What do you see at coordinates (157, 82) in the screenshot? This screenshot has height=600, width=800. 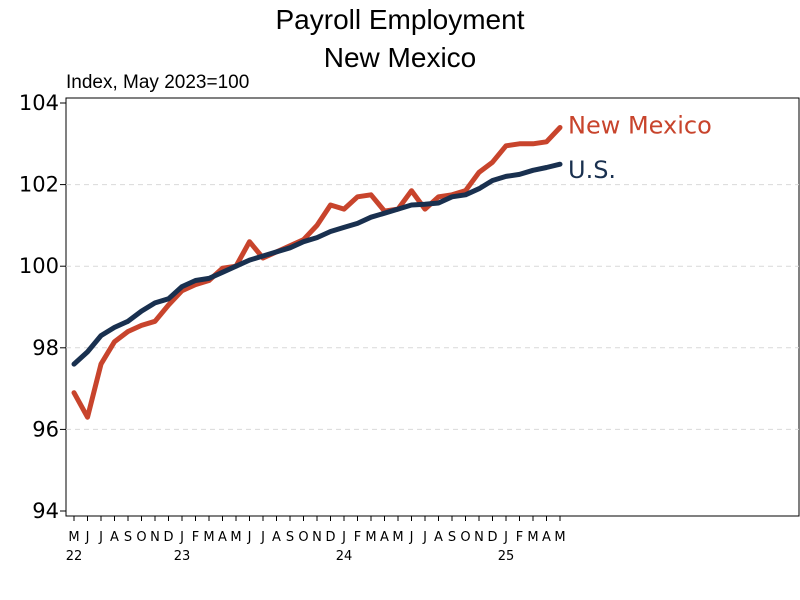 I see `y-axis-label: Index, May 2023=100` at bounding box center [157, 82].